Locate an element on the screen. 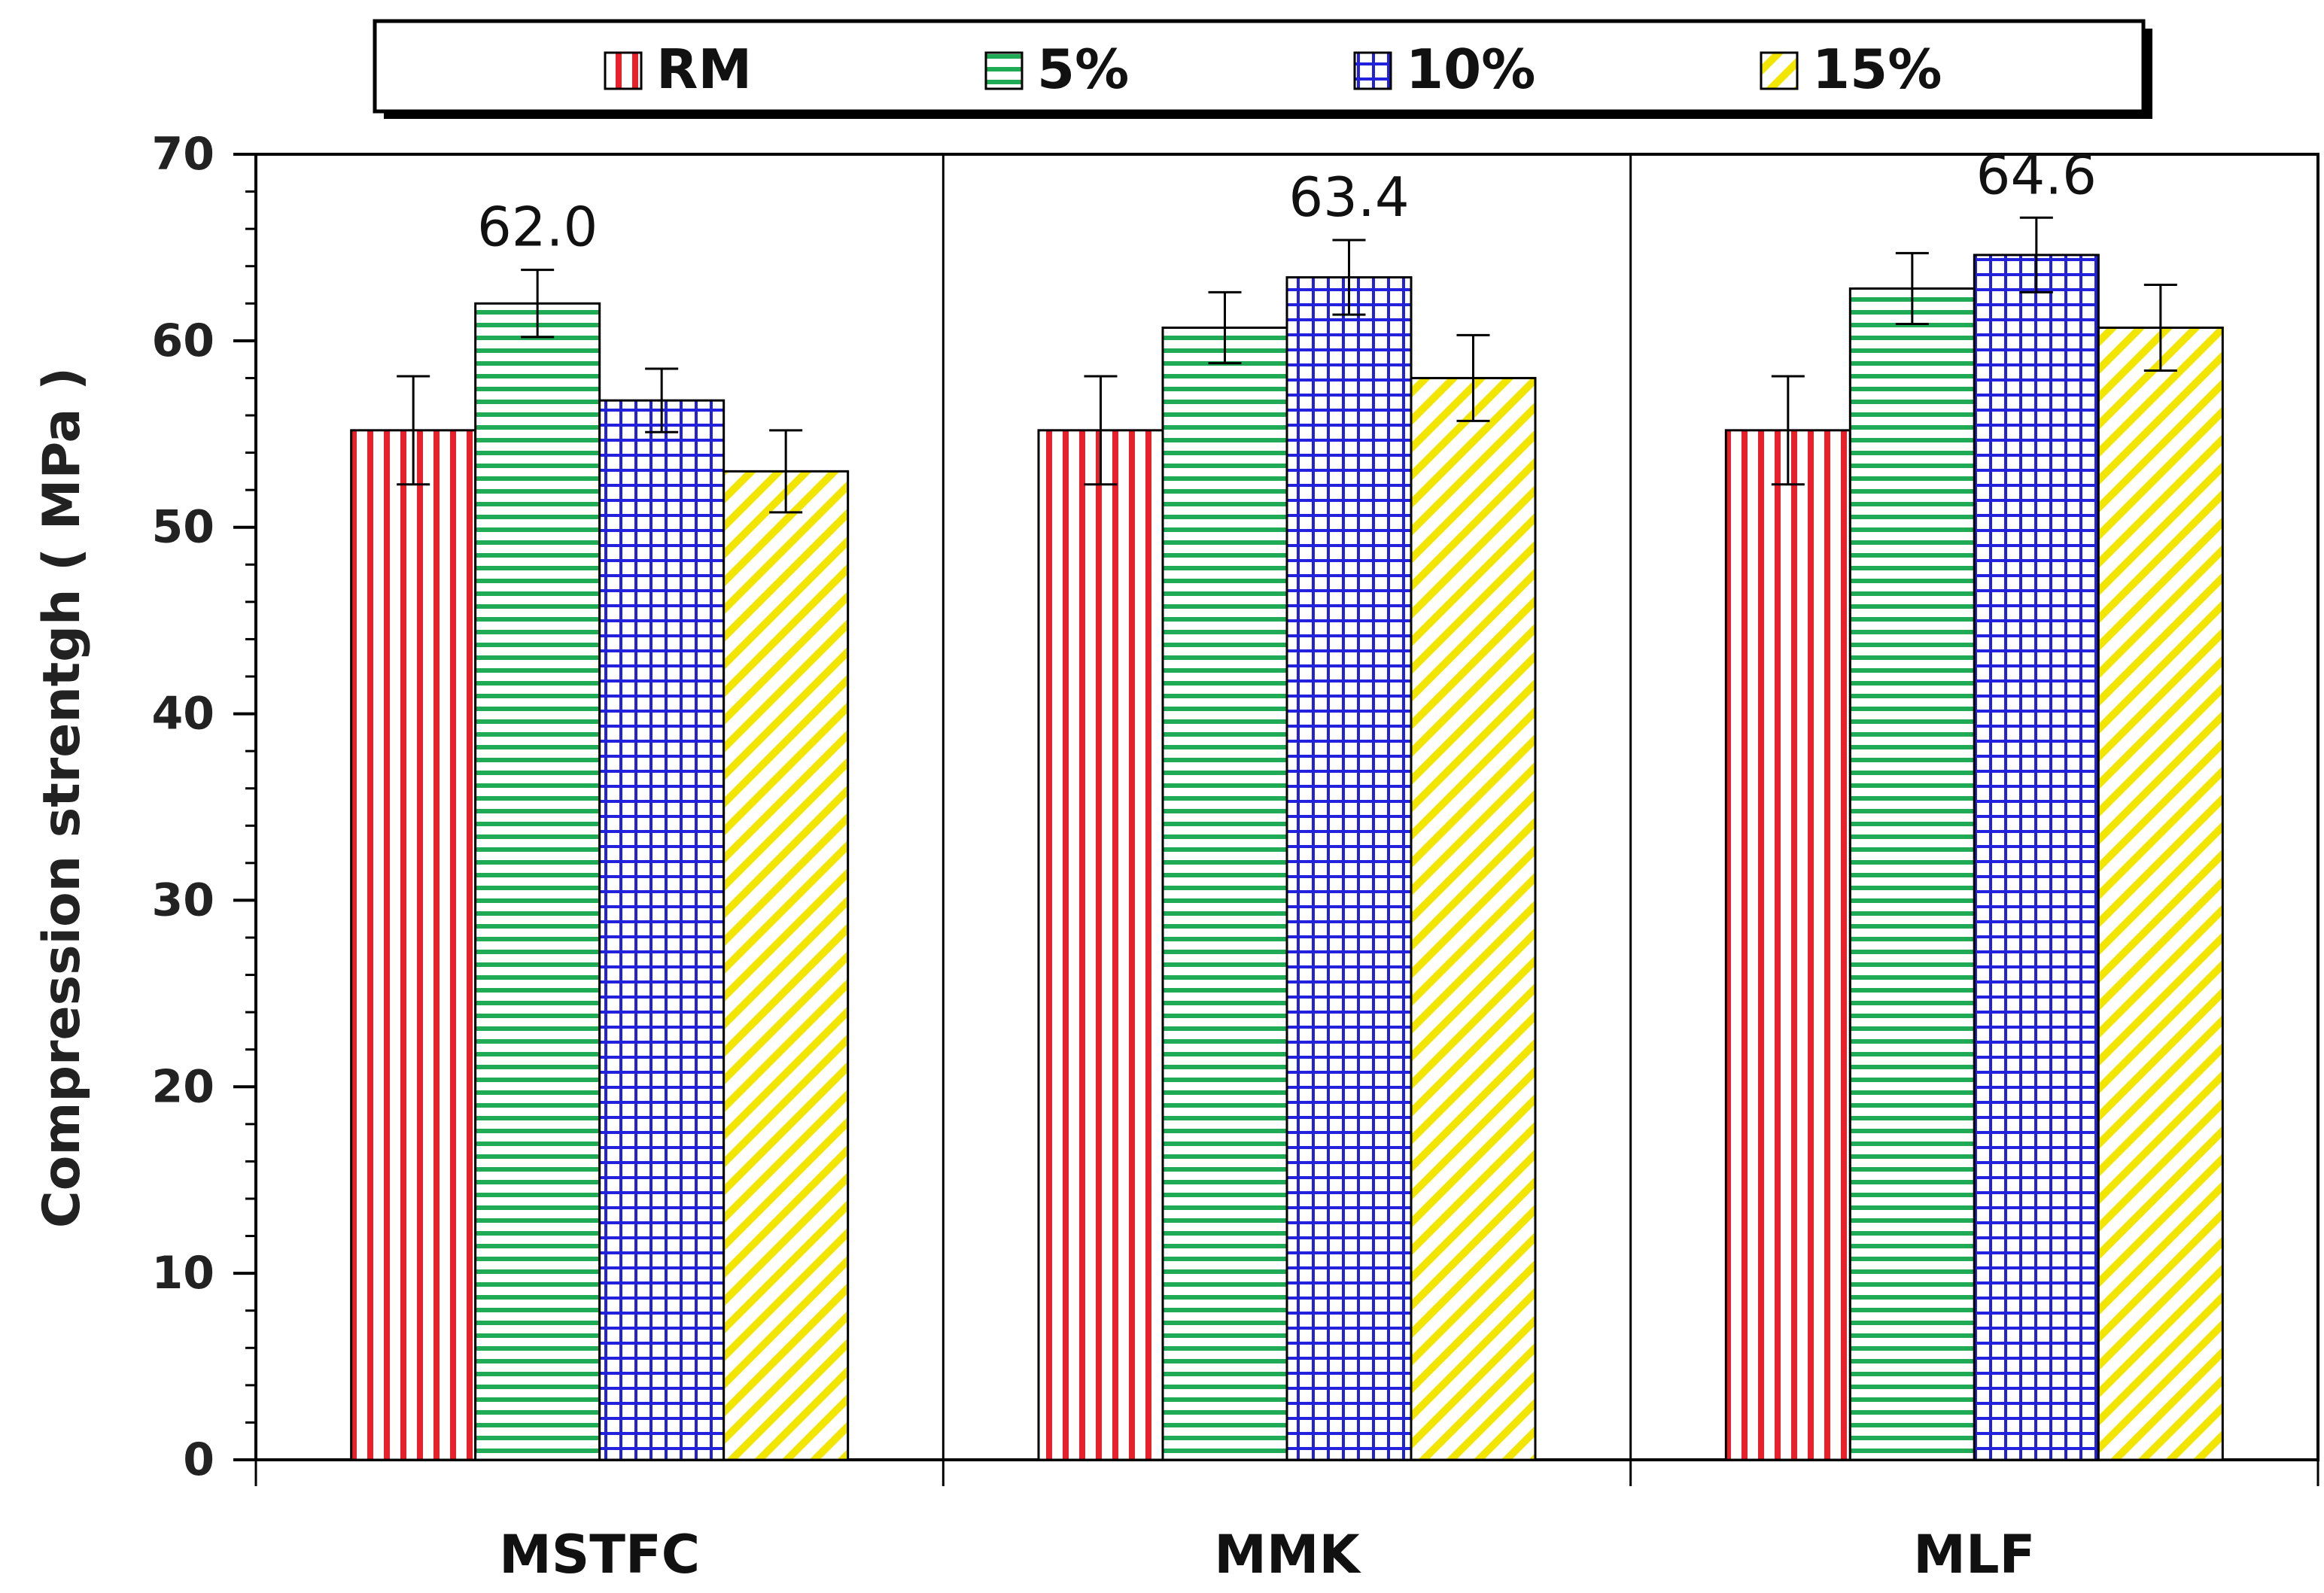  y-tick-label: 50 is located at coordinates (183, 527).